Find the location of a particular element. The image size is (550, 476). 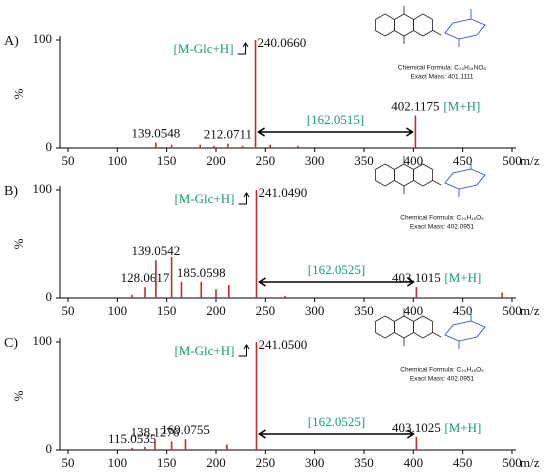

compound-formula: Chemical Formula: C₂₀H₁₉NO₈ is located at coordinates (442, 68).